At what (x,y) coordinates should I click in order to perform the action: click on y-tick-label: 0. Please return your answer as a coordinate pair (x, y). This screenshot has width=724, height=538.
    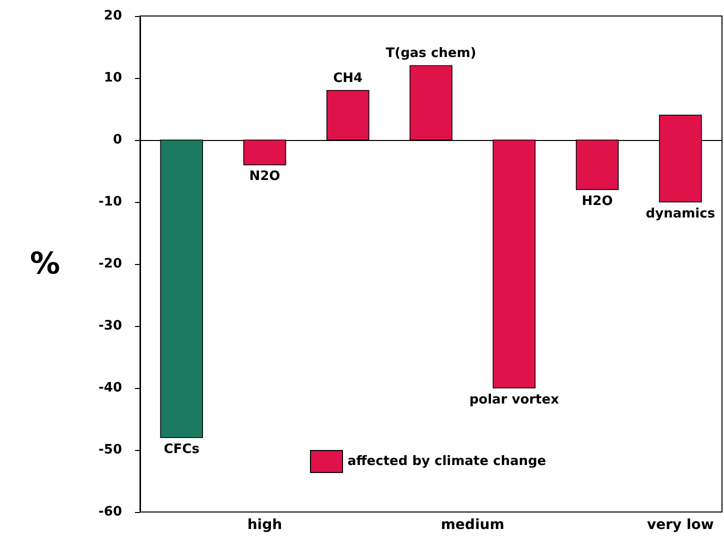
    Looking at the image, I should click on (117, 140).